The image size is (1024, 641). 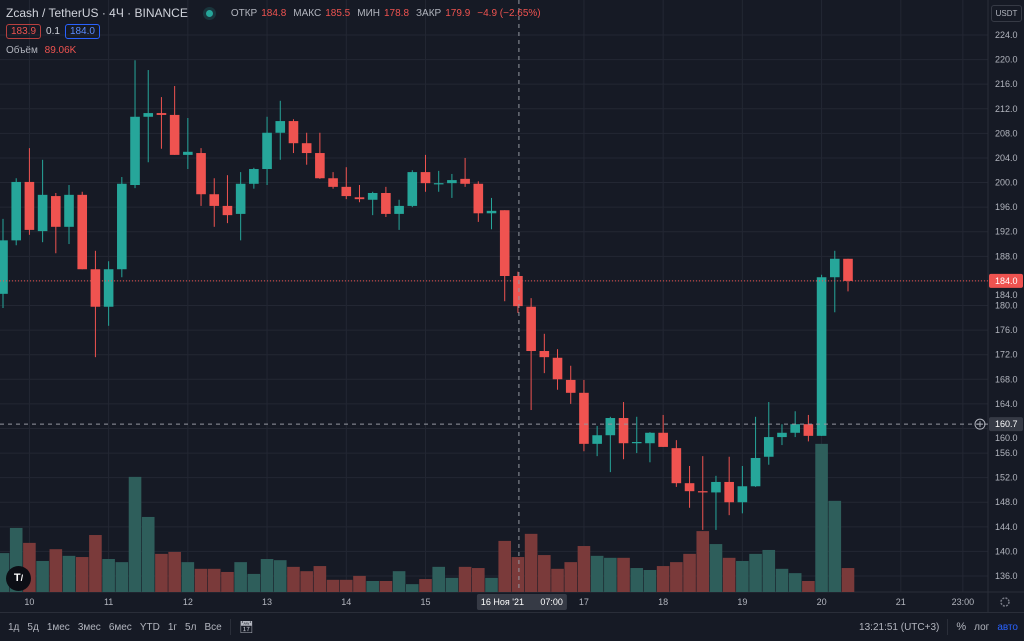 I want to click on clock: 13:21:51 (UTC+3), so click(x=899, y=627).